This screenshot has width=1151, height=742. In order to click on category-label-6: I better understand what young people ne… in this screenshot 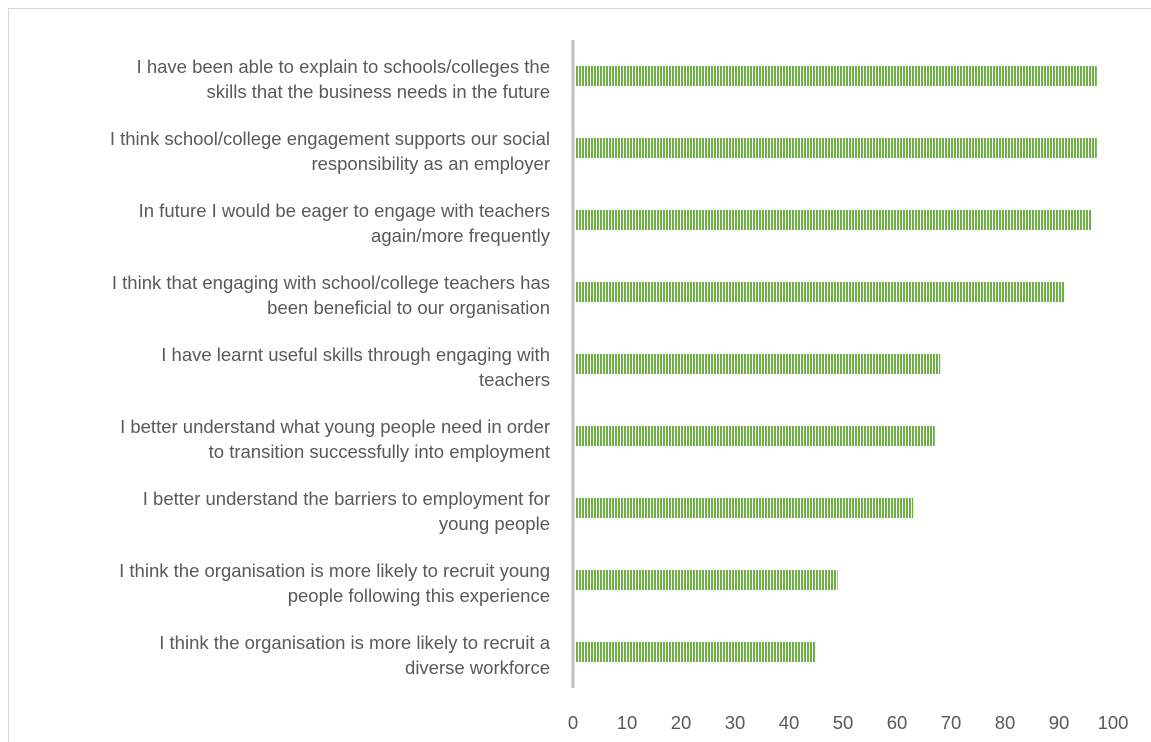, I will do `click(335, 439)`.